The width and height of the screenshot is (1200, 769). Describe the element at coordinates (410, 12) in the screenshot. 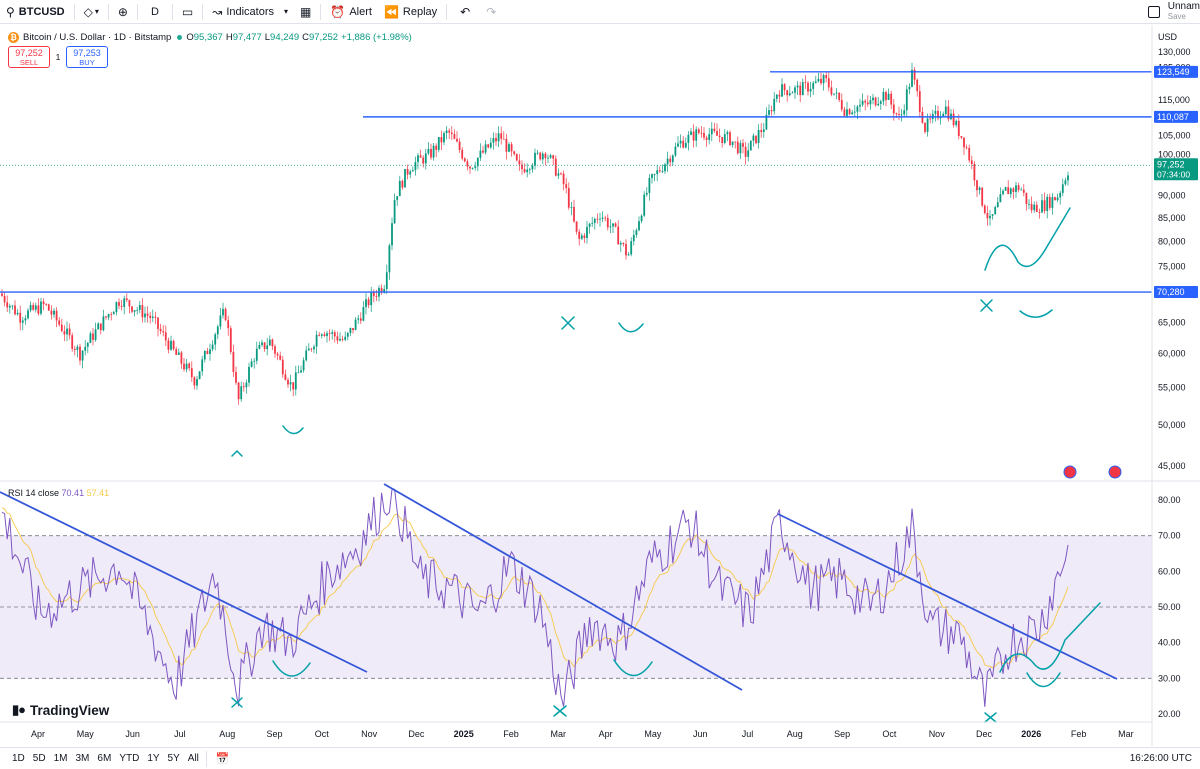

I see `replay-button: ⏪ Replay` at that location.